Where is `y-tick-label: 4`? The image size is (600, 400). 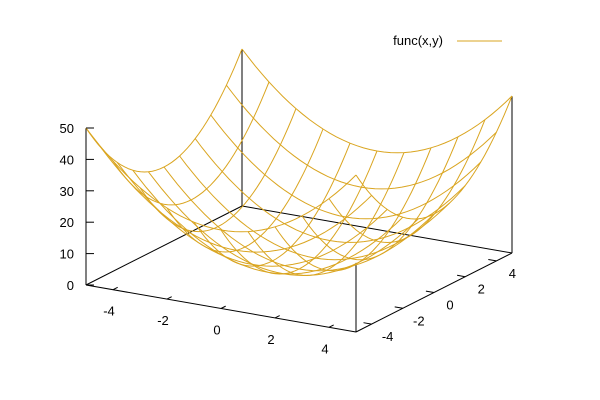 y-tick-label: 4 is located at coordinates (512, 273).